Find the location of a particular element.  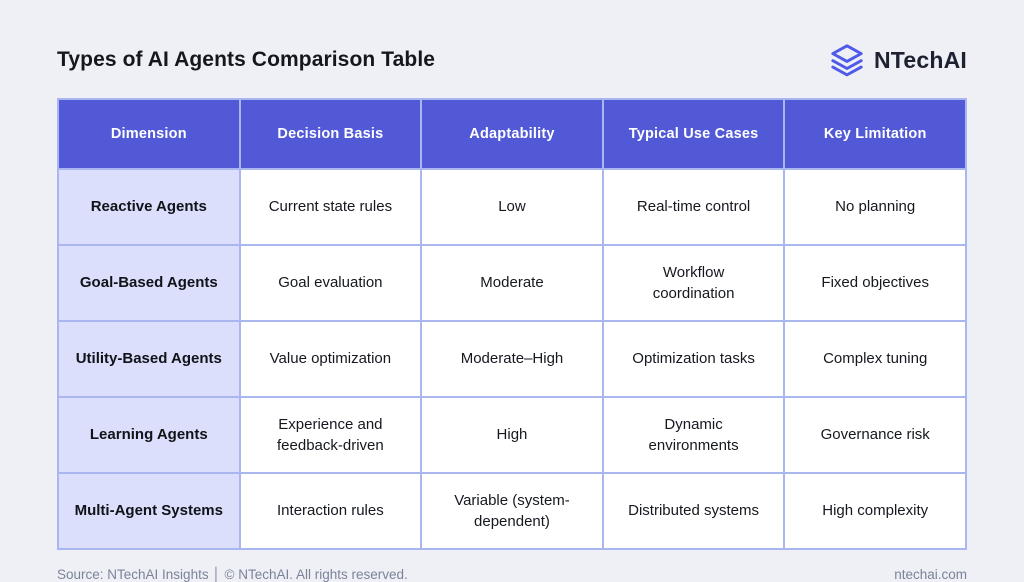

table-cell: Optimization tasks is located at coordinates (693, 359).